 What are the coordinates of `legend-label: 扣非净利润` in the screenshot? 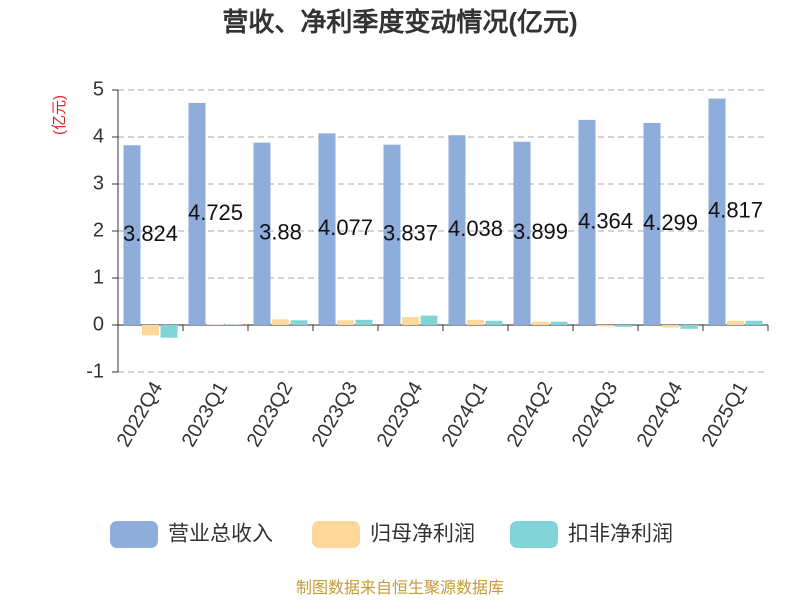 It's located at (620, 534).